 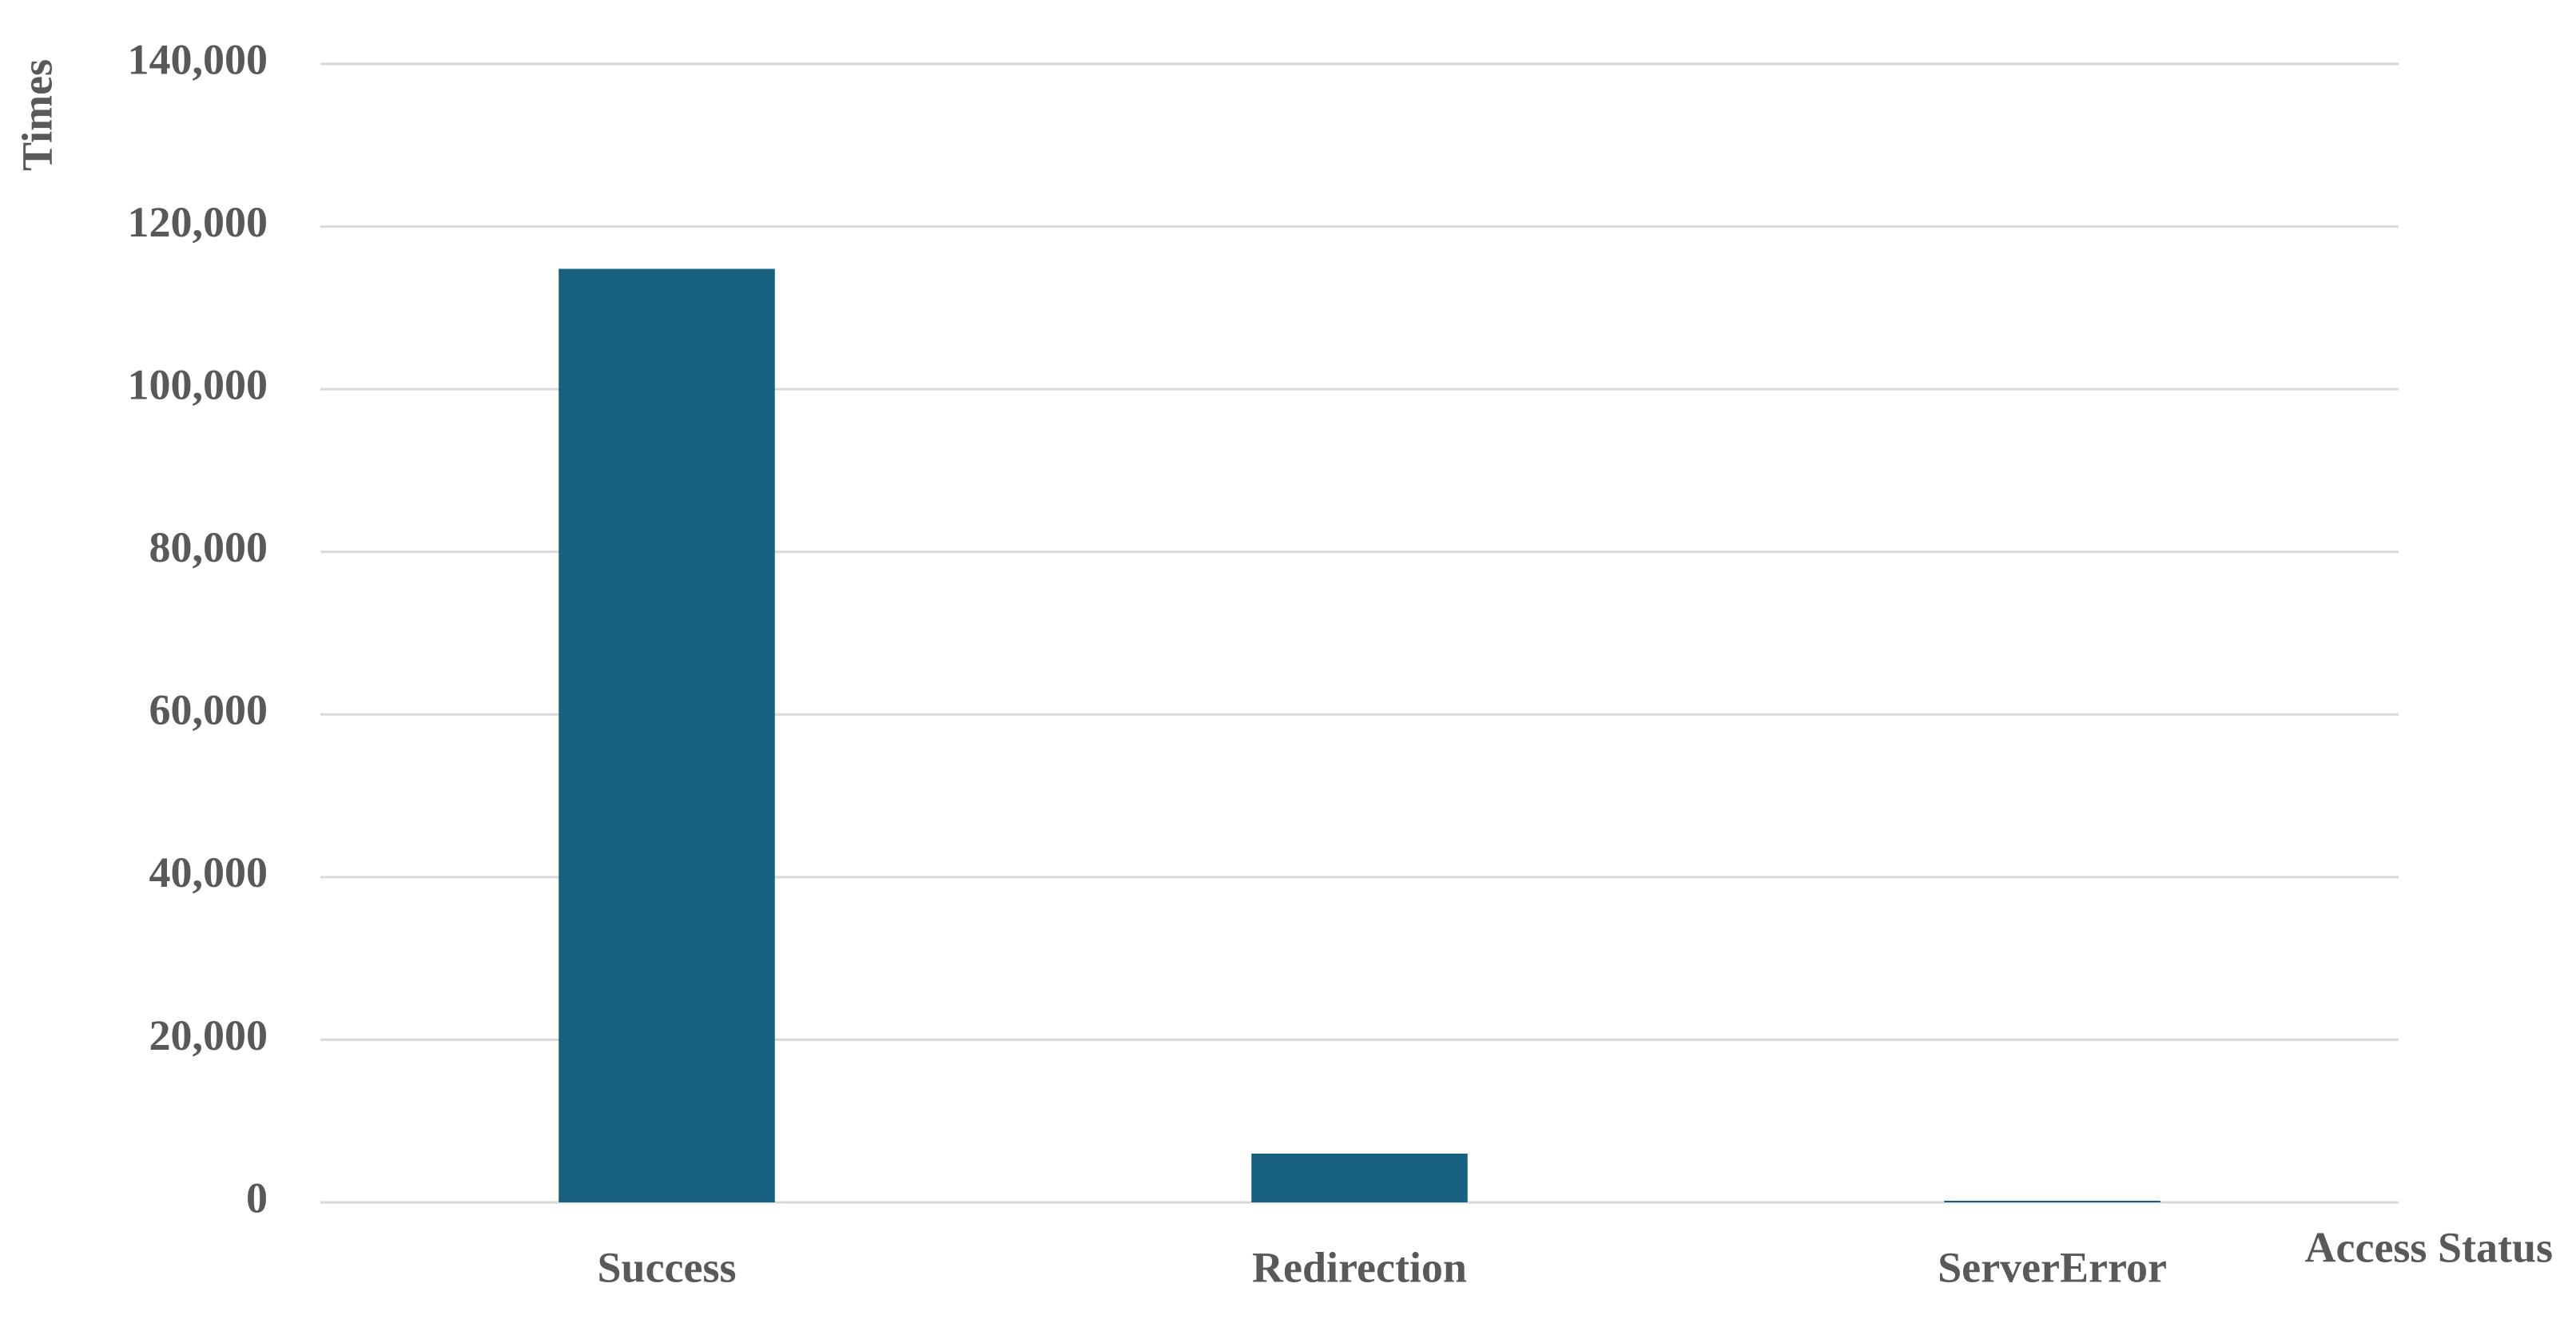 I want to click on x-tick-label: ServerError, so click(x=2052, y=1267).